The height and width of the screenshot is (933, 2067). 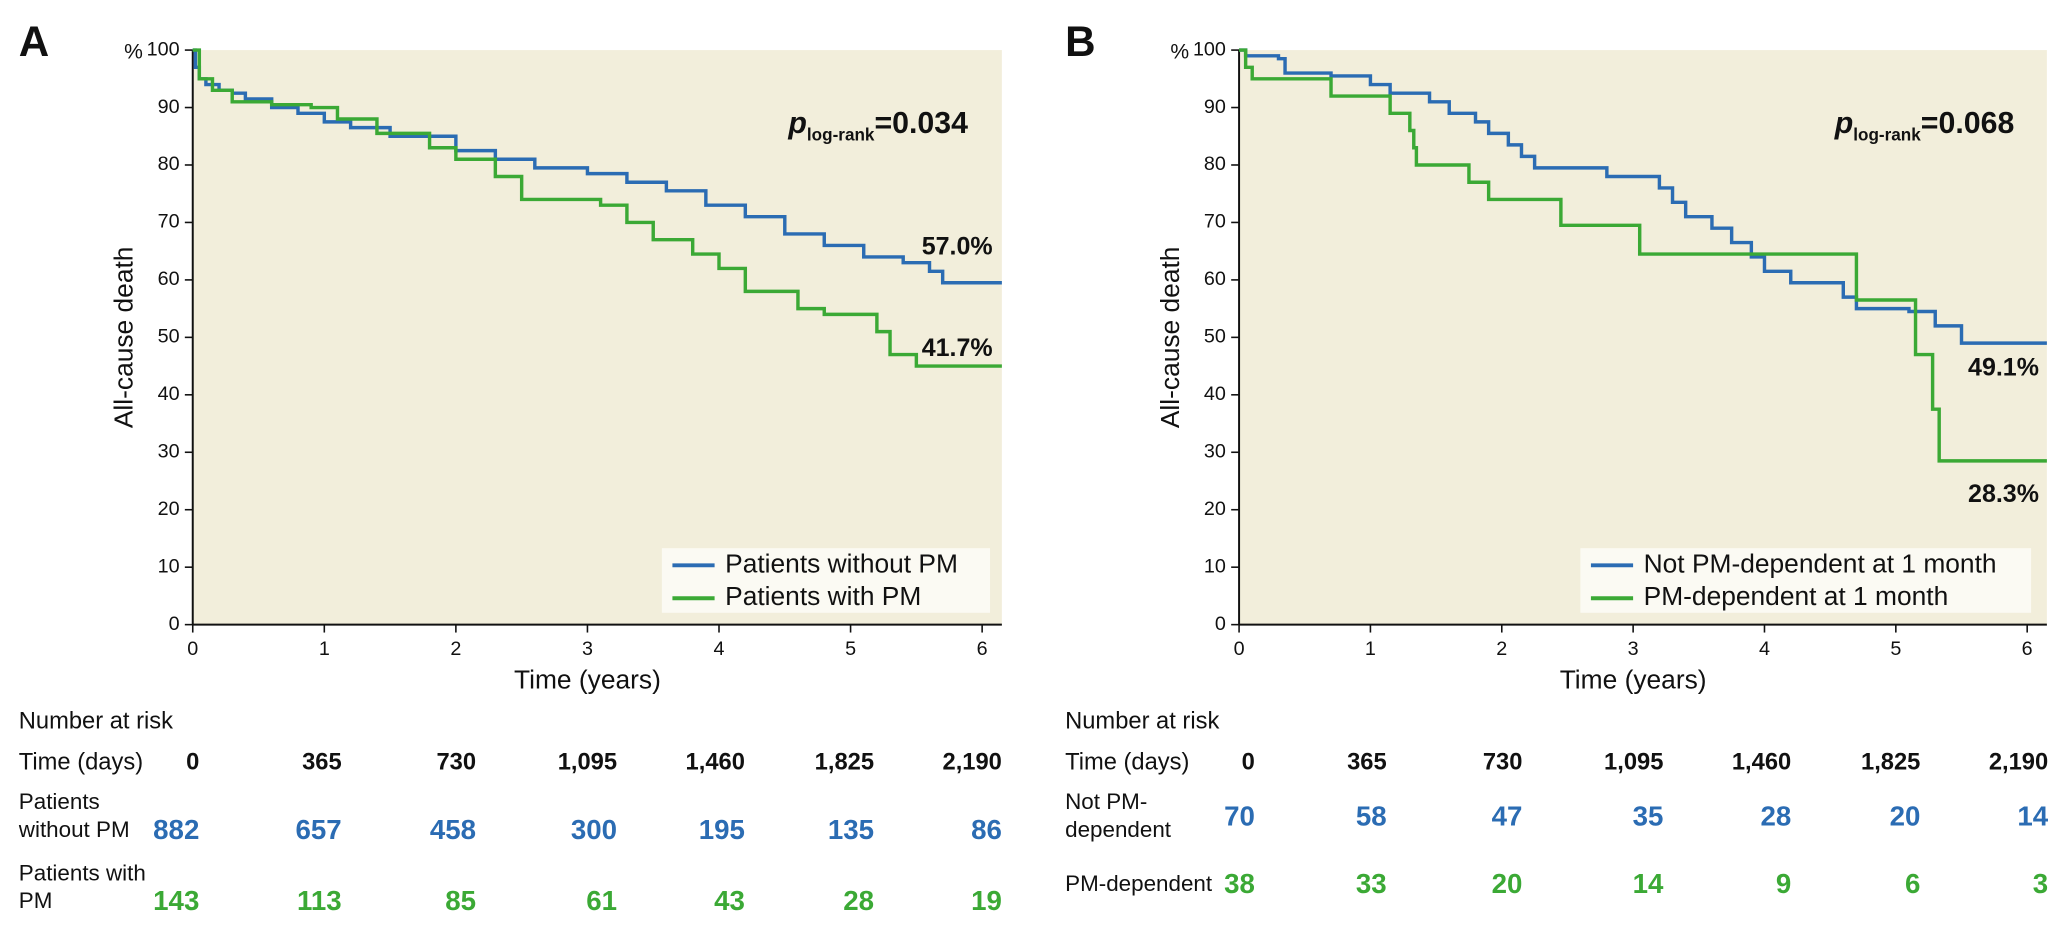 What do you see at coordinates (722, 829) in the screenshot?
I see `risk-count: 195` at bounding box center [722, 829].